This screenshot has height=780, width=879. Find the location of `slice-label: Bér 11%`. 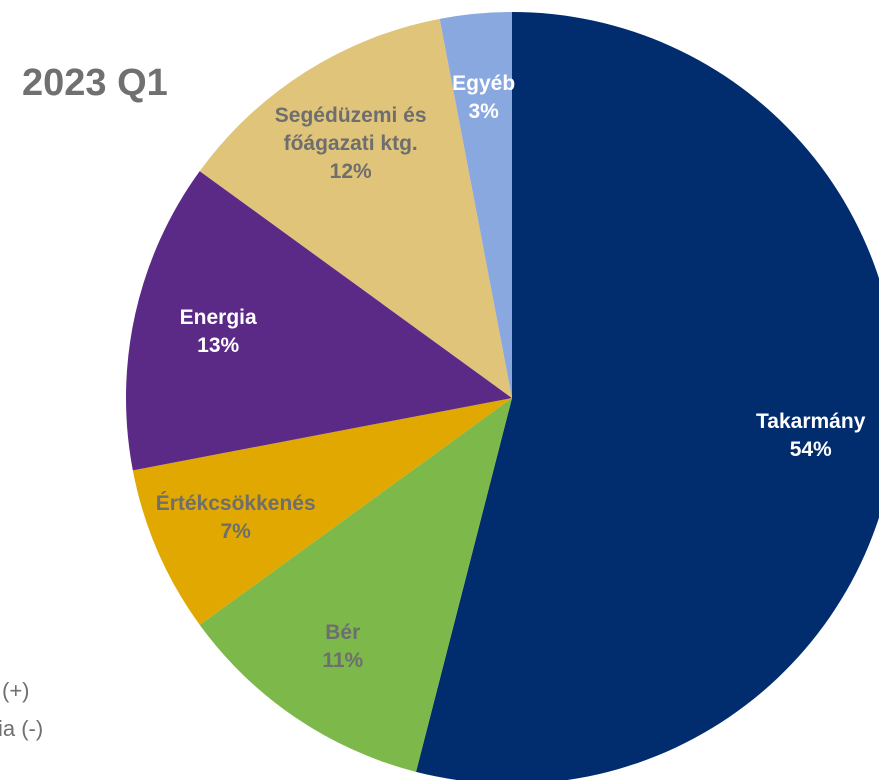

slice-label: Bér 11% is located at coordinates (343, 647).